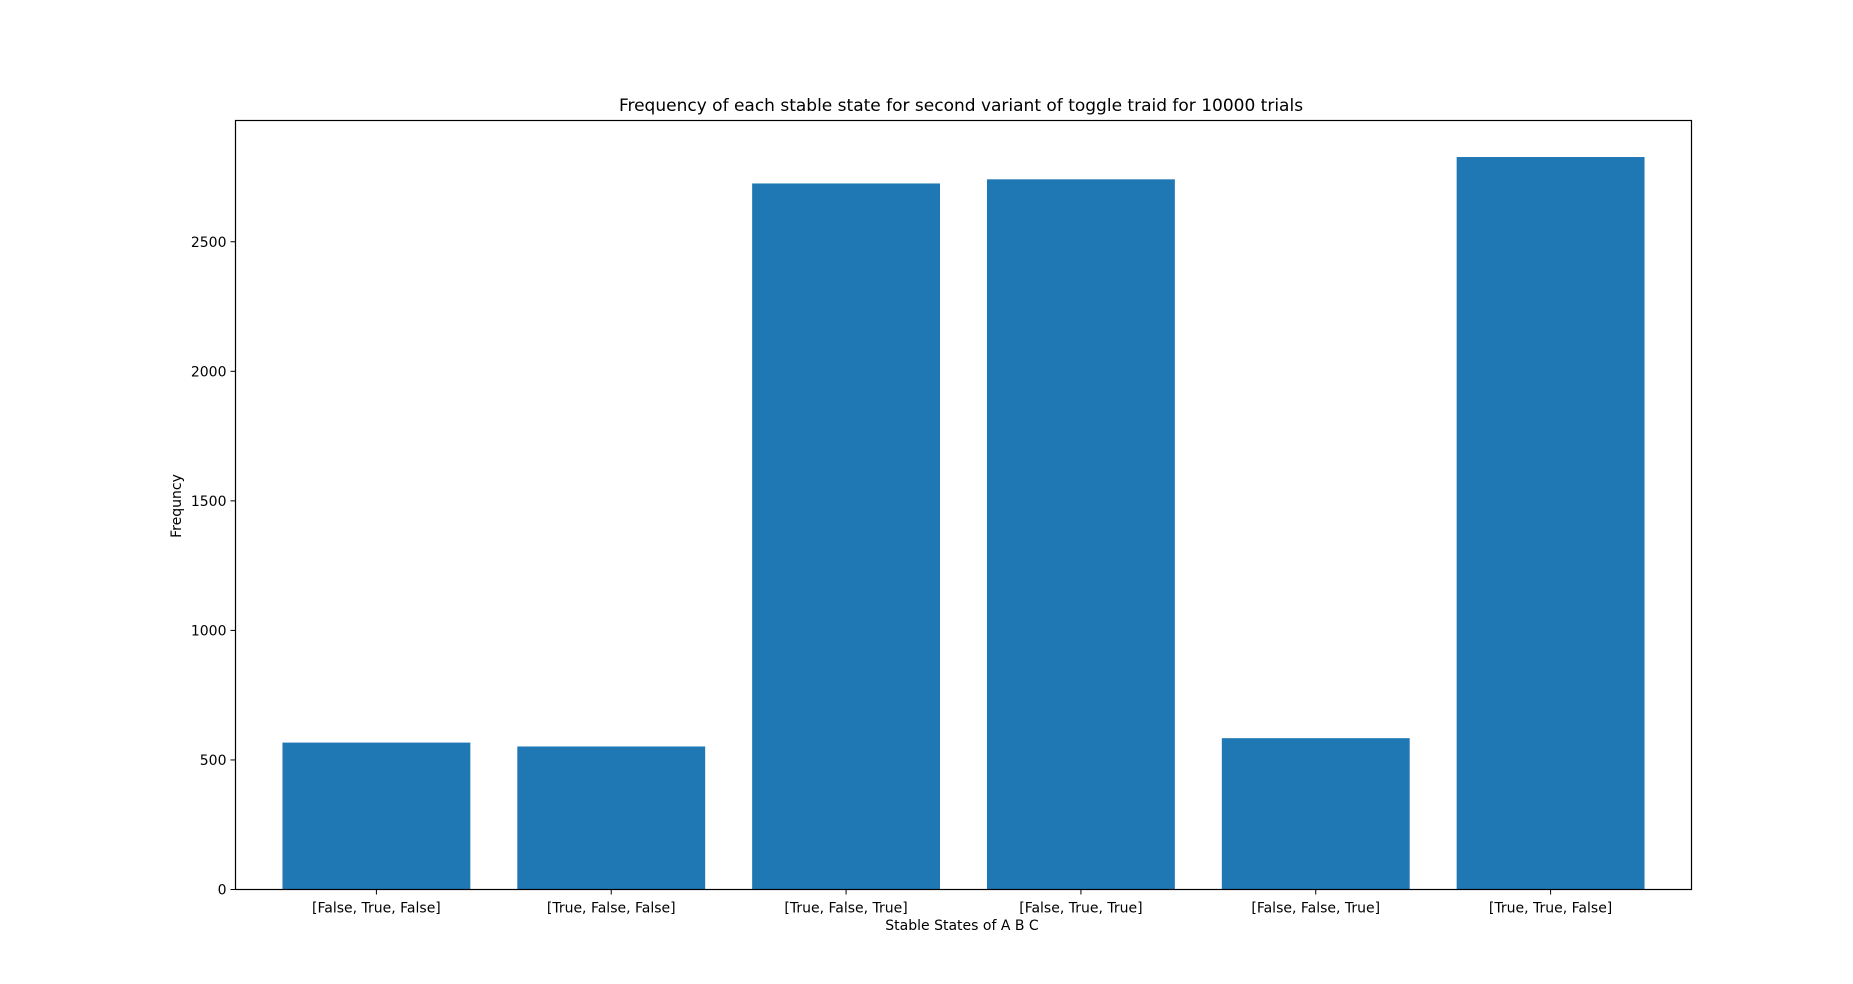 The image size is (1853, 984). What do you see at coordinates (1315, 909) in the screenshot?
I see `x-tick-label: [False, False, True]` at bounding box center [1315, 909].